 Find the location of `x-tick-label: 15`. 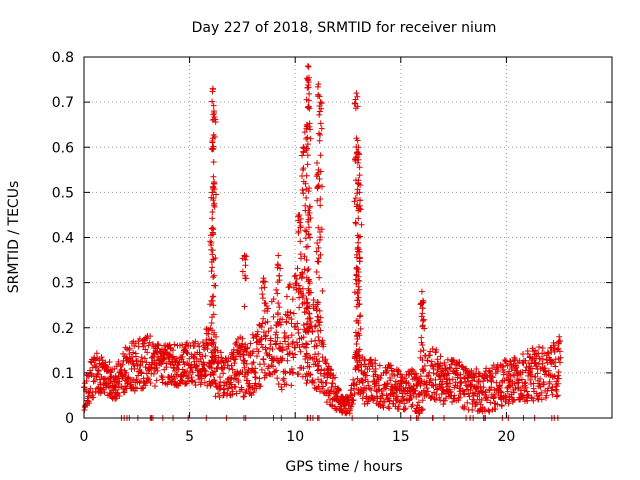

x-tick-label: 15 is located at coordinates (401, 437).